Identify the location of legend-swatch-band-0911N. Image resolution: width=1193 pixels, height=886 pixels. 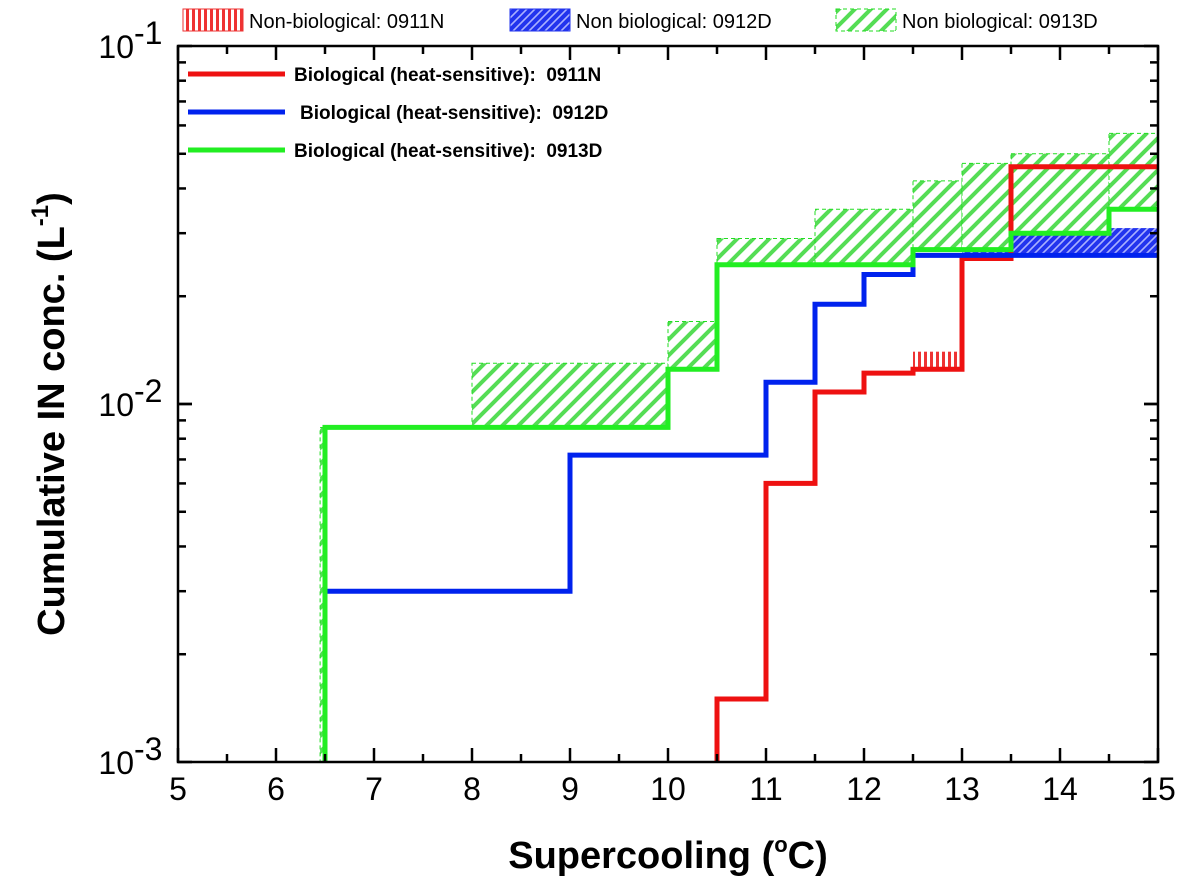
(213, 20).